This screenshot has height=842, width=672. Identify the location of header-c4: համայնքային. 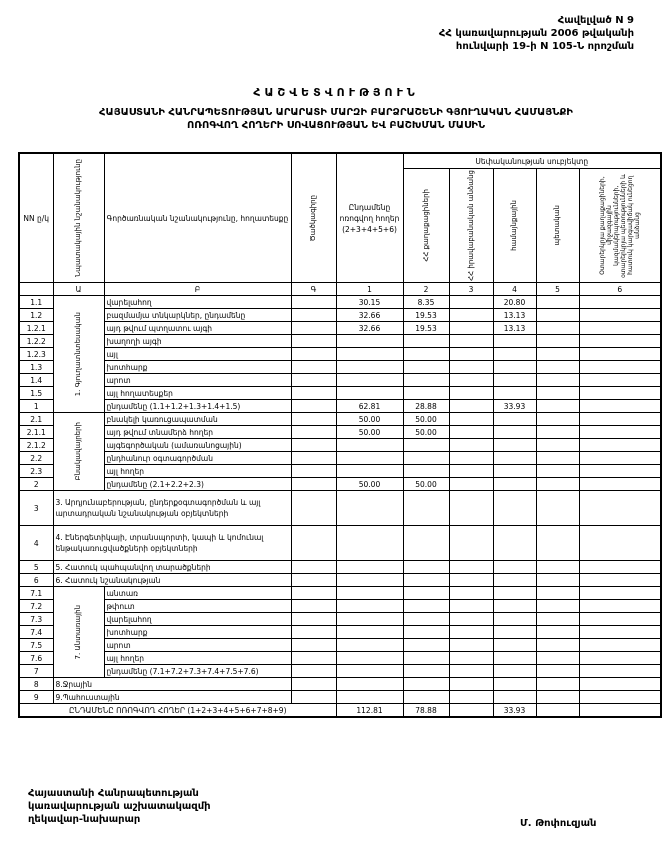
(514, 225).